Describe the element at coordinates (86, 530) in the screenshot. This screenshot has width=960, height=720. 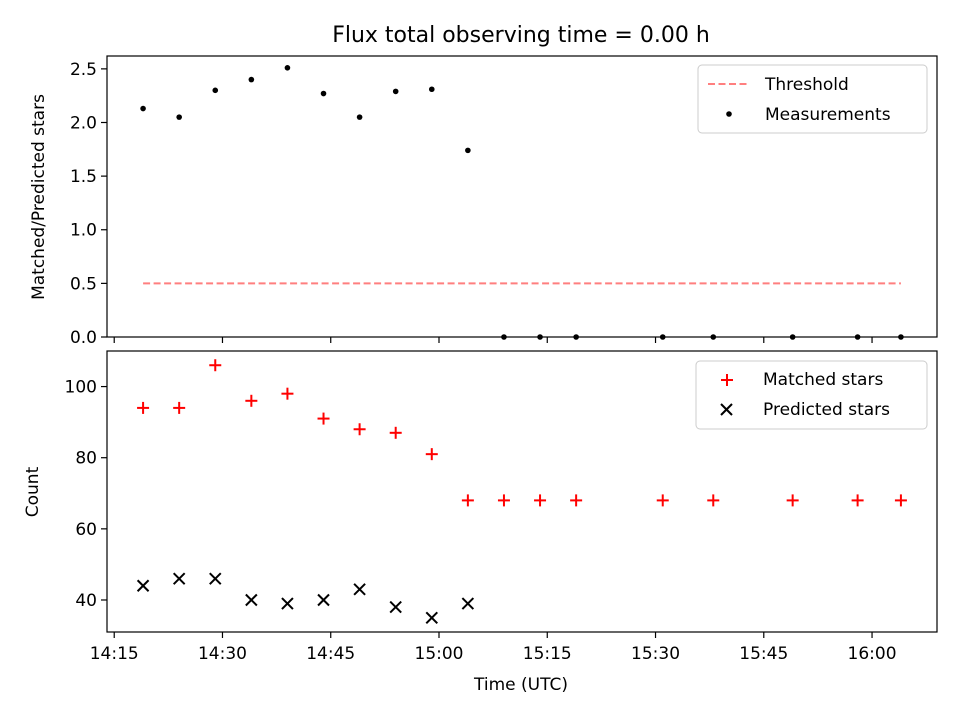
I see `bottom-y-tick-label: 60` at that location.